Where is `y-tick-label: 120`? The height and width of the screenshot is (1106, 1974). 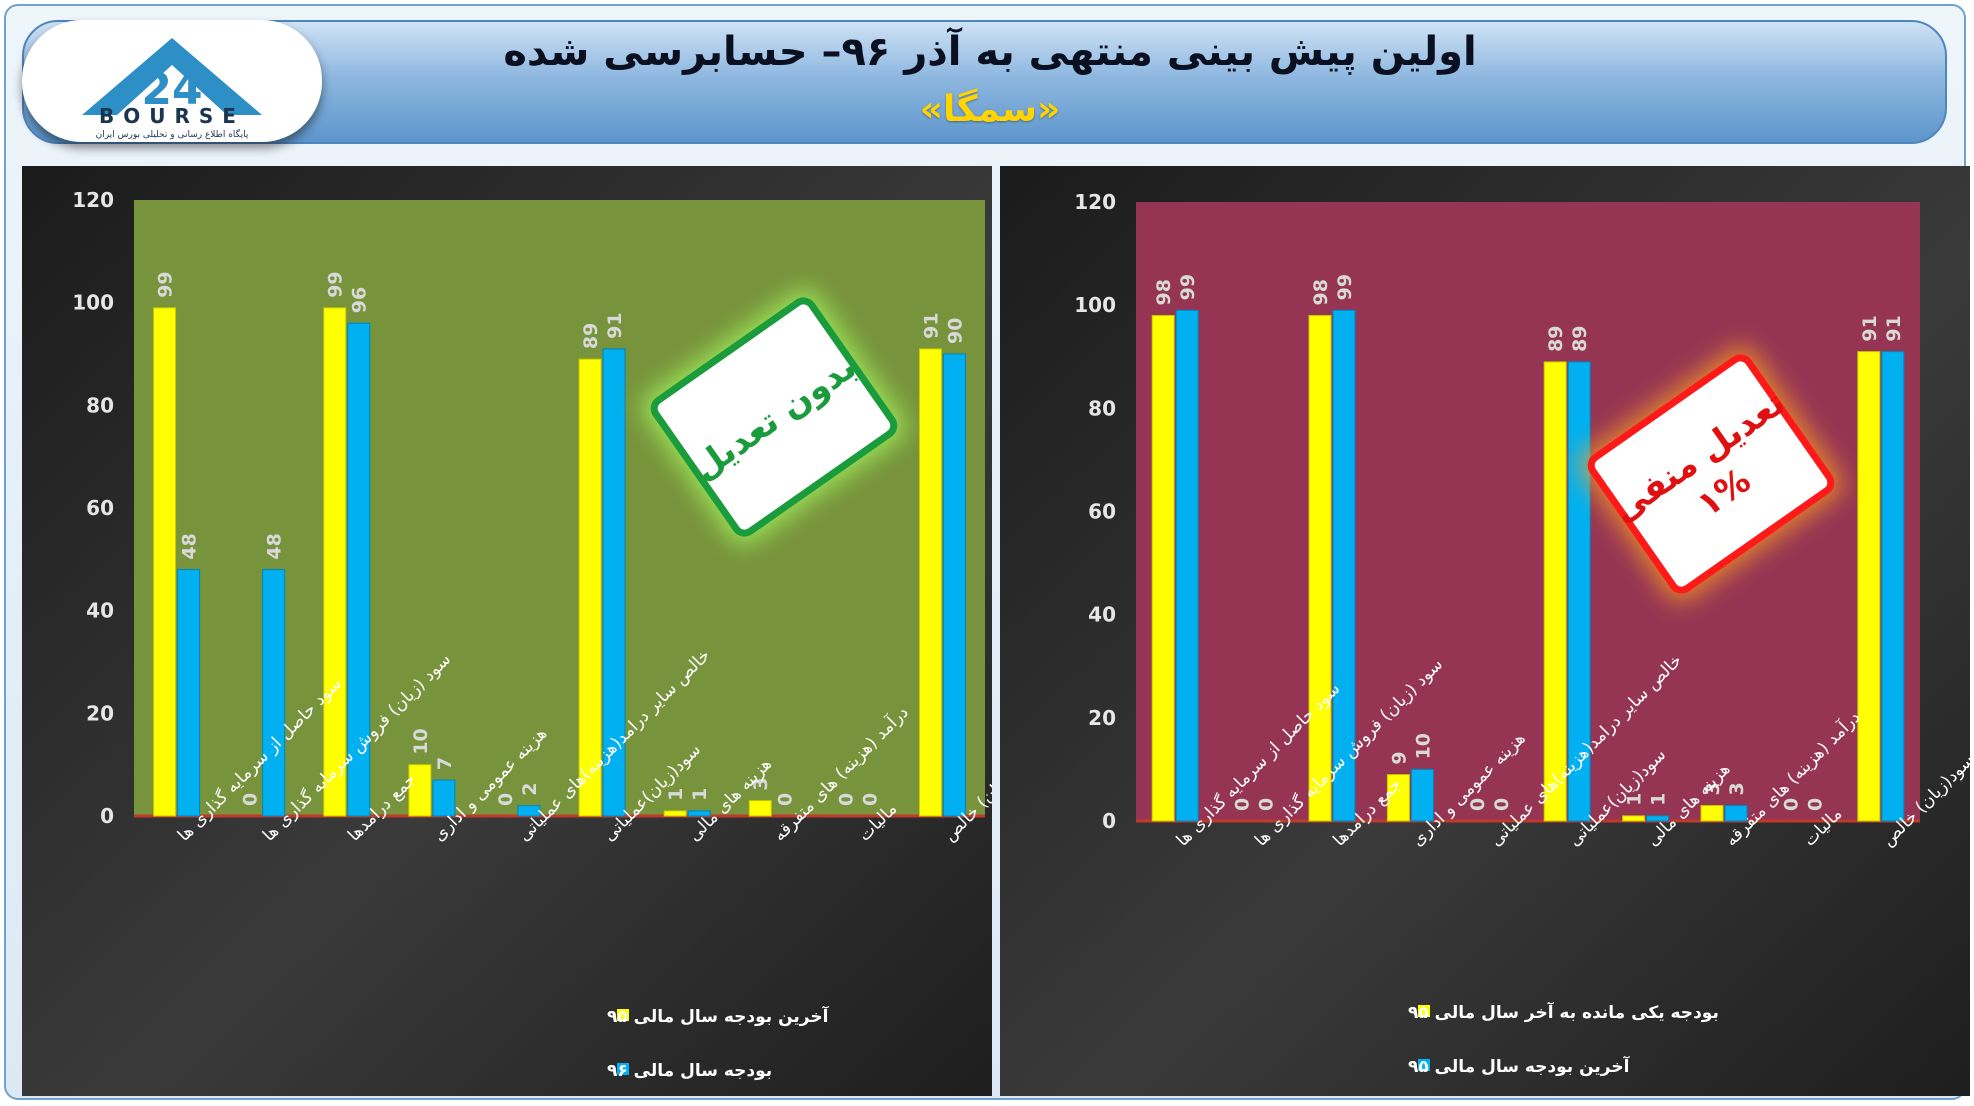 y-tick-label: 120 is located at coordinates (93, 200).